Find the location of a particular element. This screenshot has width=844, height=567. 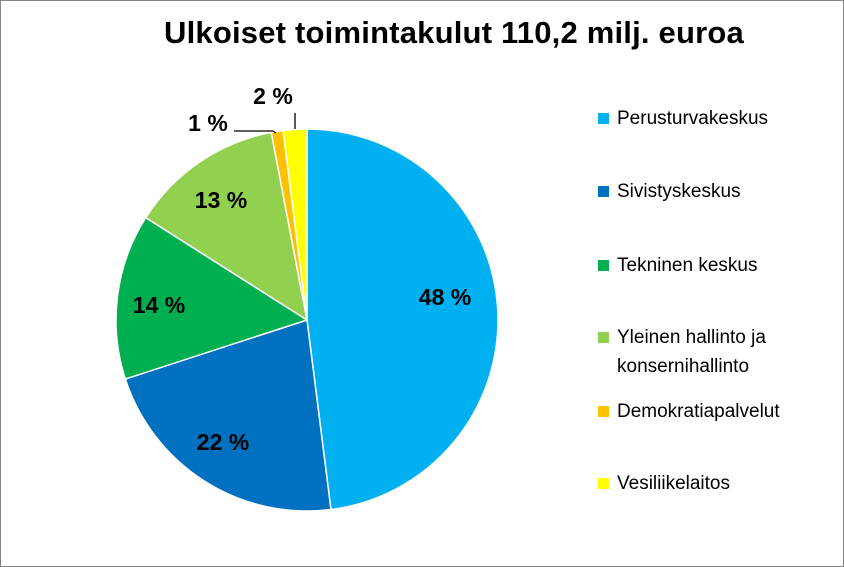

legend-label: Demokratiapalvelut is located at coordinates (698, 411).